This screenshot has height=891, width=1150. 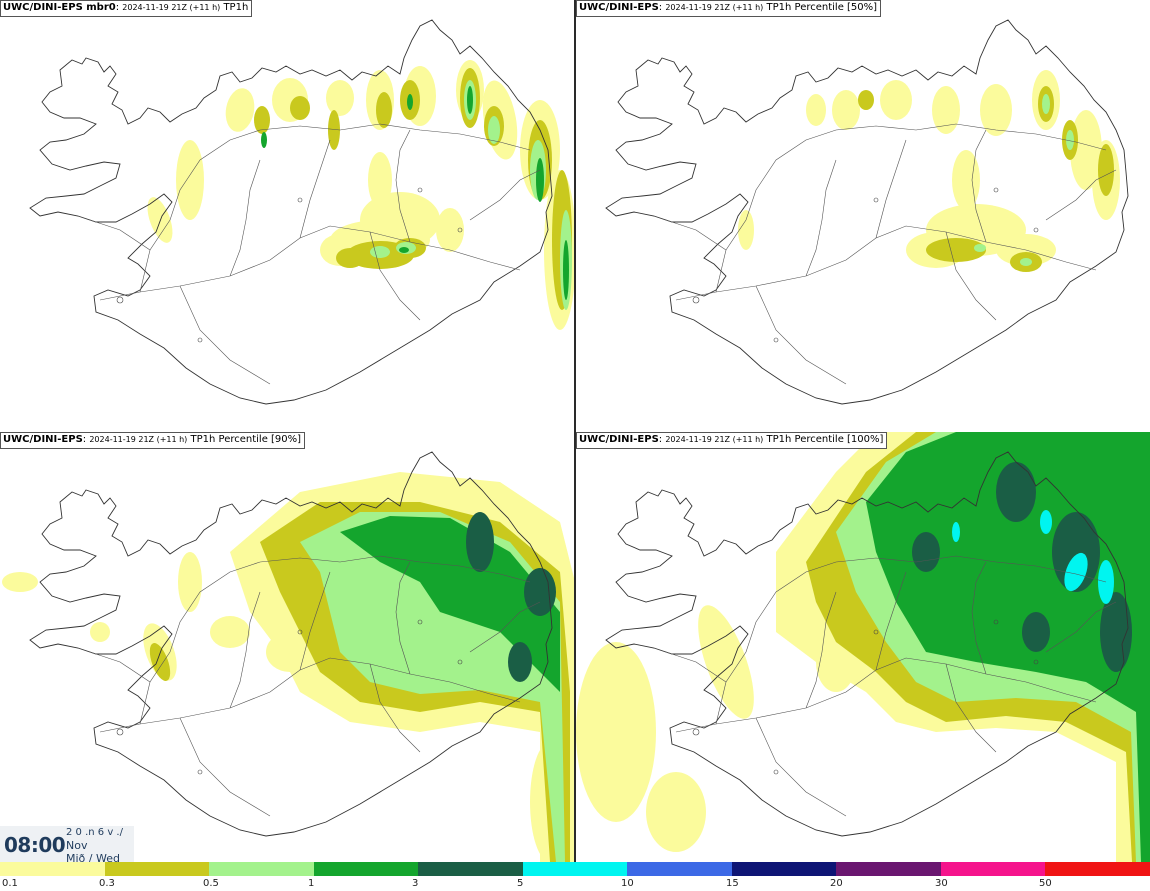 What do you see at coordinates (311, 883) in the screenshot?
I see `legend-tick-label: 1` at bounding box center [311, 883].